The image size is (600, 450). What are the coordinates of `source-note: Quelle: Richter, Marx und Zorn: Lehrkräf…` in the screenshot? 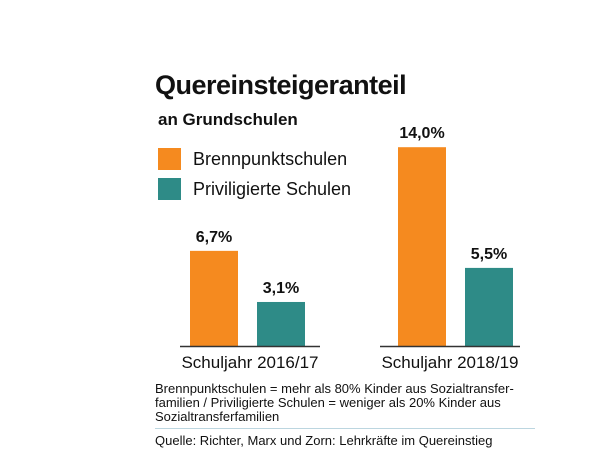 It's located at (324, 440).